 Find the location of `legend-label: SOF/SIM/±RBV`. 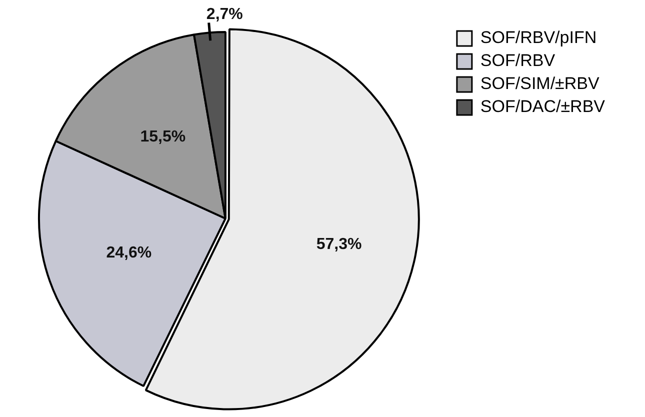

legend-label: SOF/SIM/±RBV is located at coordinates (540, 84).